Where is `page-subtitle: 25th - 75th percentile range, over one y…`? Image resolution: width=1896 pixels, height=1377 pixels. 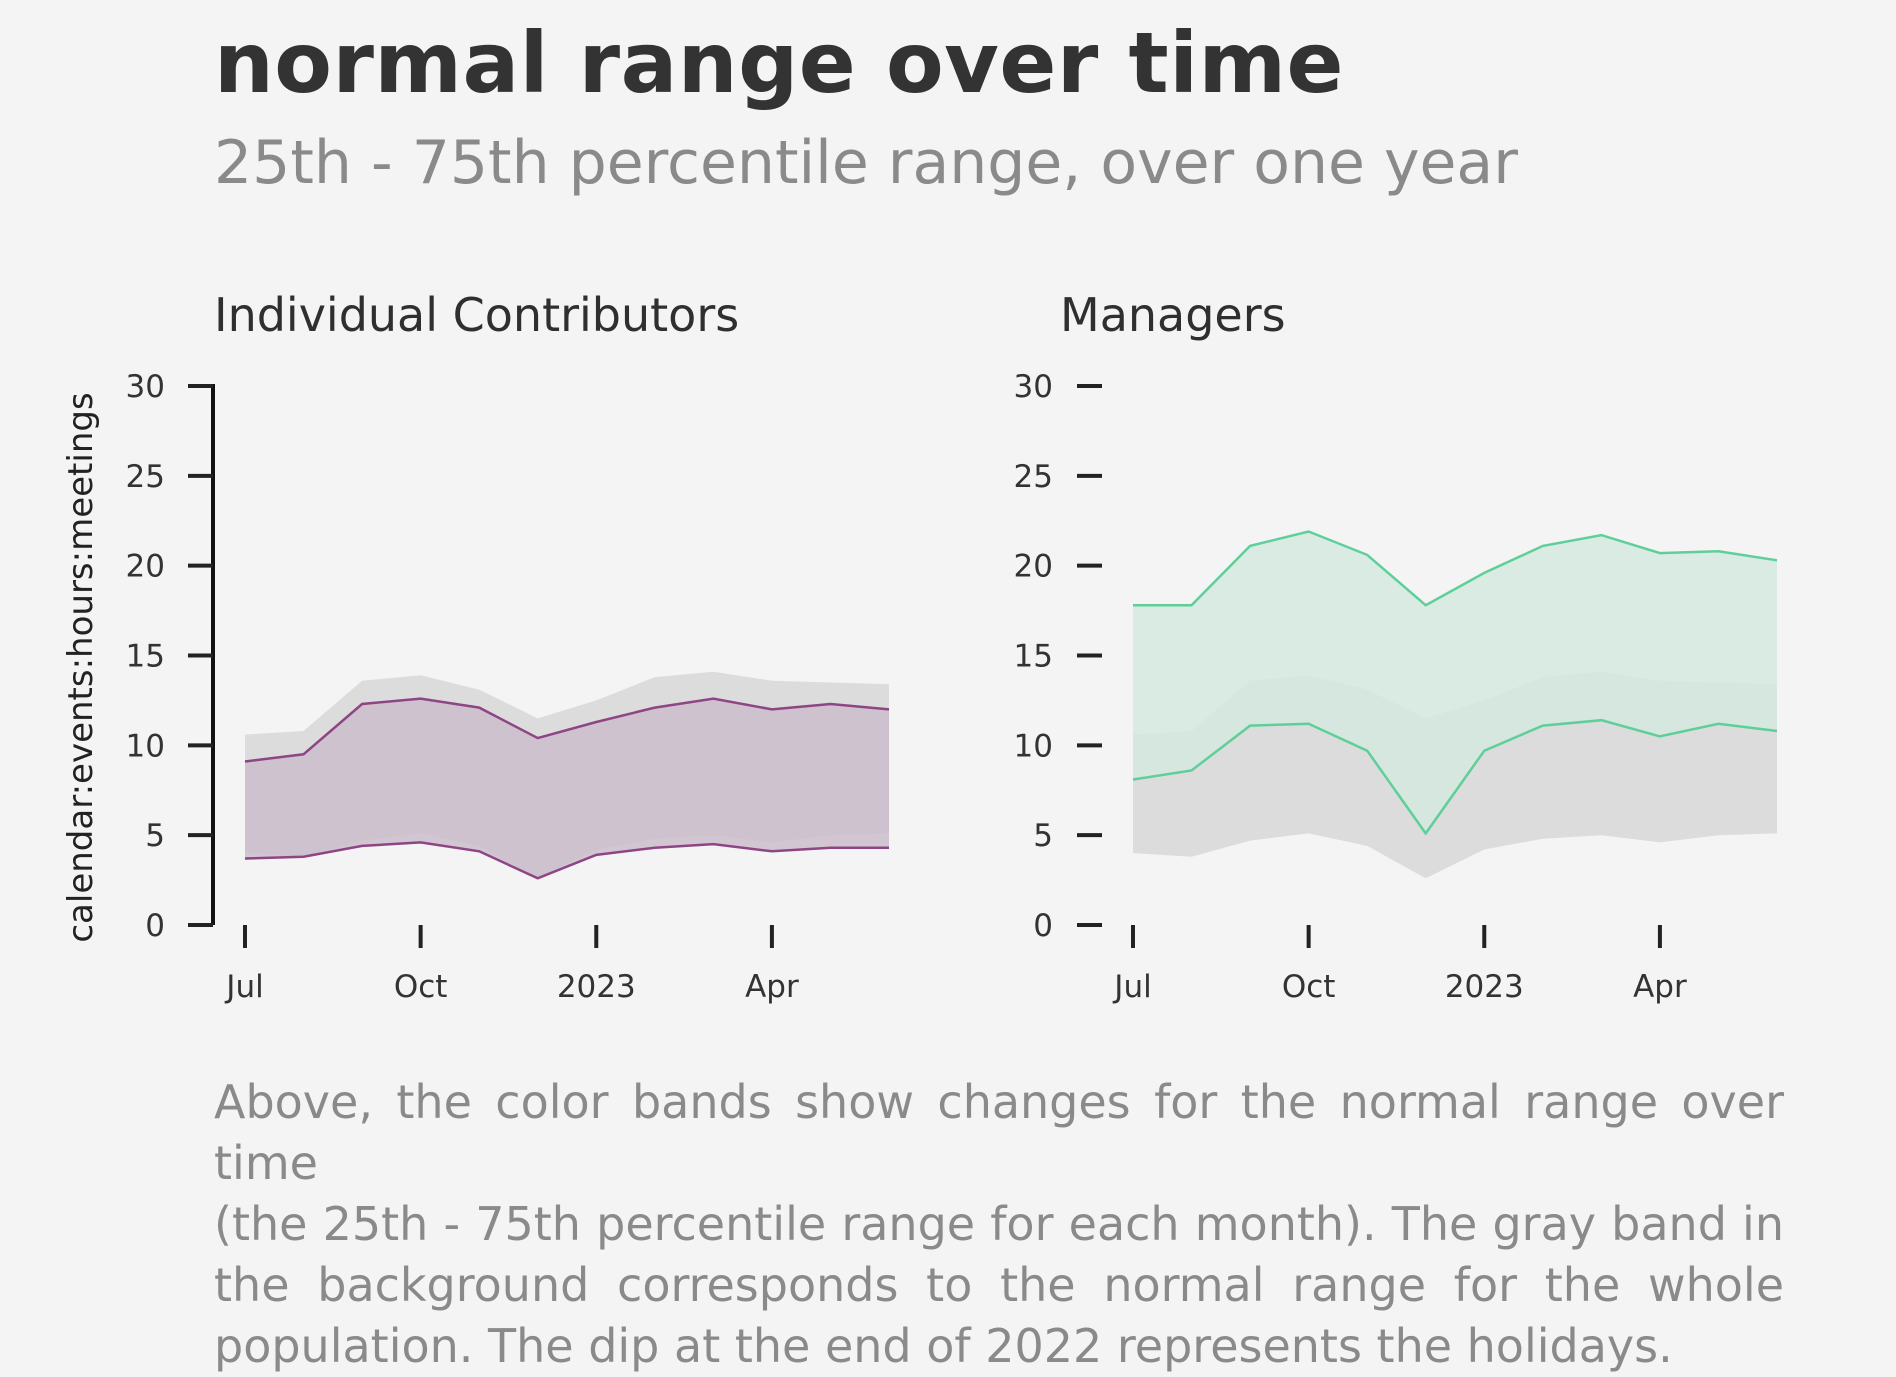 page-subtitle: 25th - 75th percentile range, over one y… is located at coordinates (866, 163).